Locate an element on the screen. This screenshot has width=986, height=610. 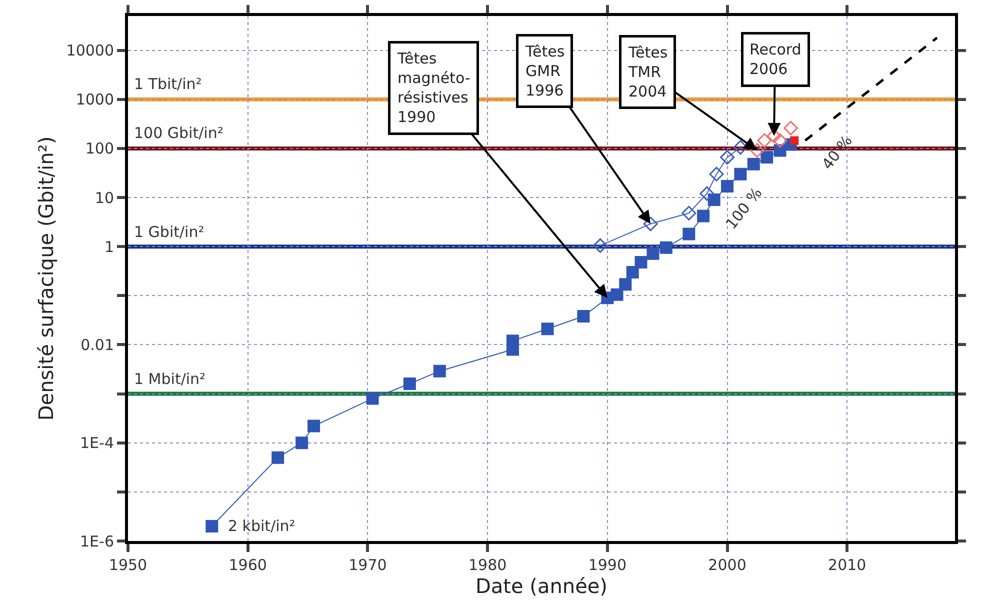
ref-line-label: 1 Tbit/in² is located at coordinates (168, 84).